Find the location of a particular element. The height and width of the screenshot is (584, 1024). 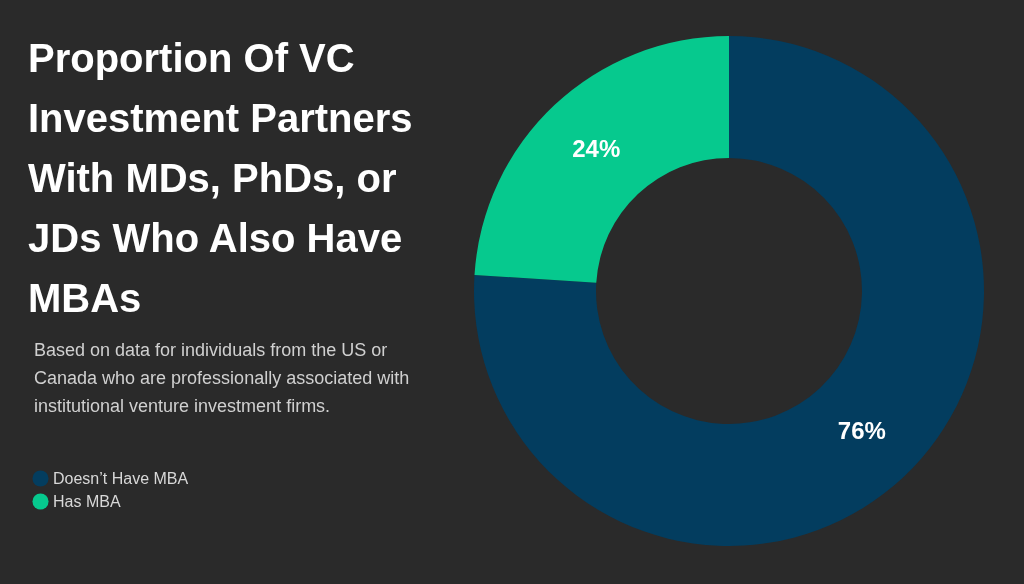

data-label: 76% is located at coordinates (861, 431).